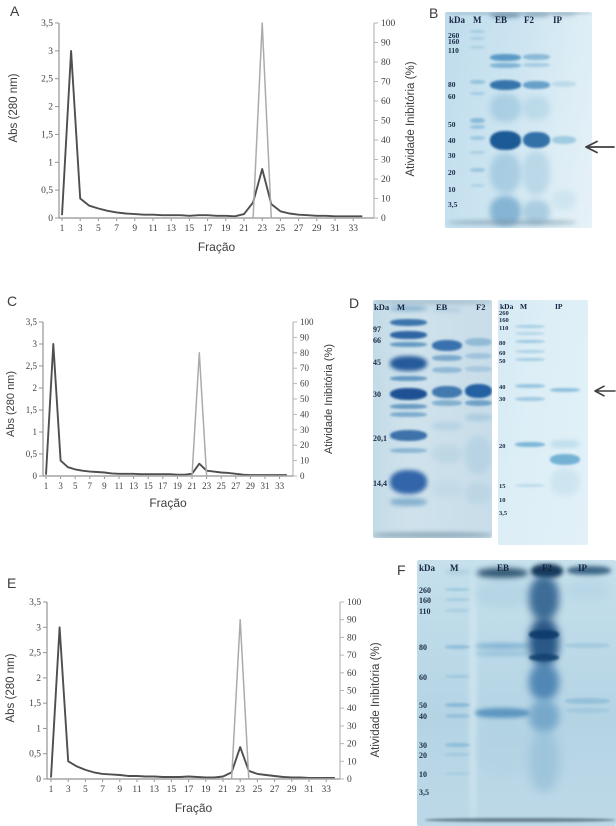 The image size is (616, 826). I want to click on x-tick-label: 27, so click(236, 486).